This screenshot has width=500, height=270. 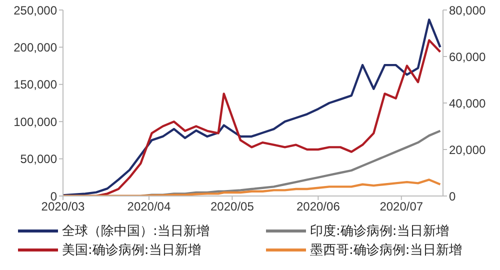 What do you see at coordinates (131, 250) in the screenshot?
I see `legend-label: 美国:确诊病例:当日新增` at bounding box center [131, 250].